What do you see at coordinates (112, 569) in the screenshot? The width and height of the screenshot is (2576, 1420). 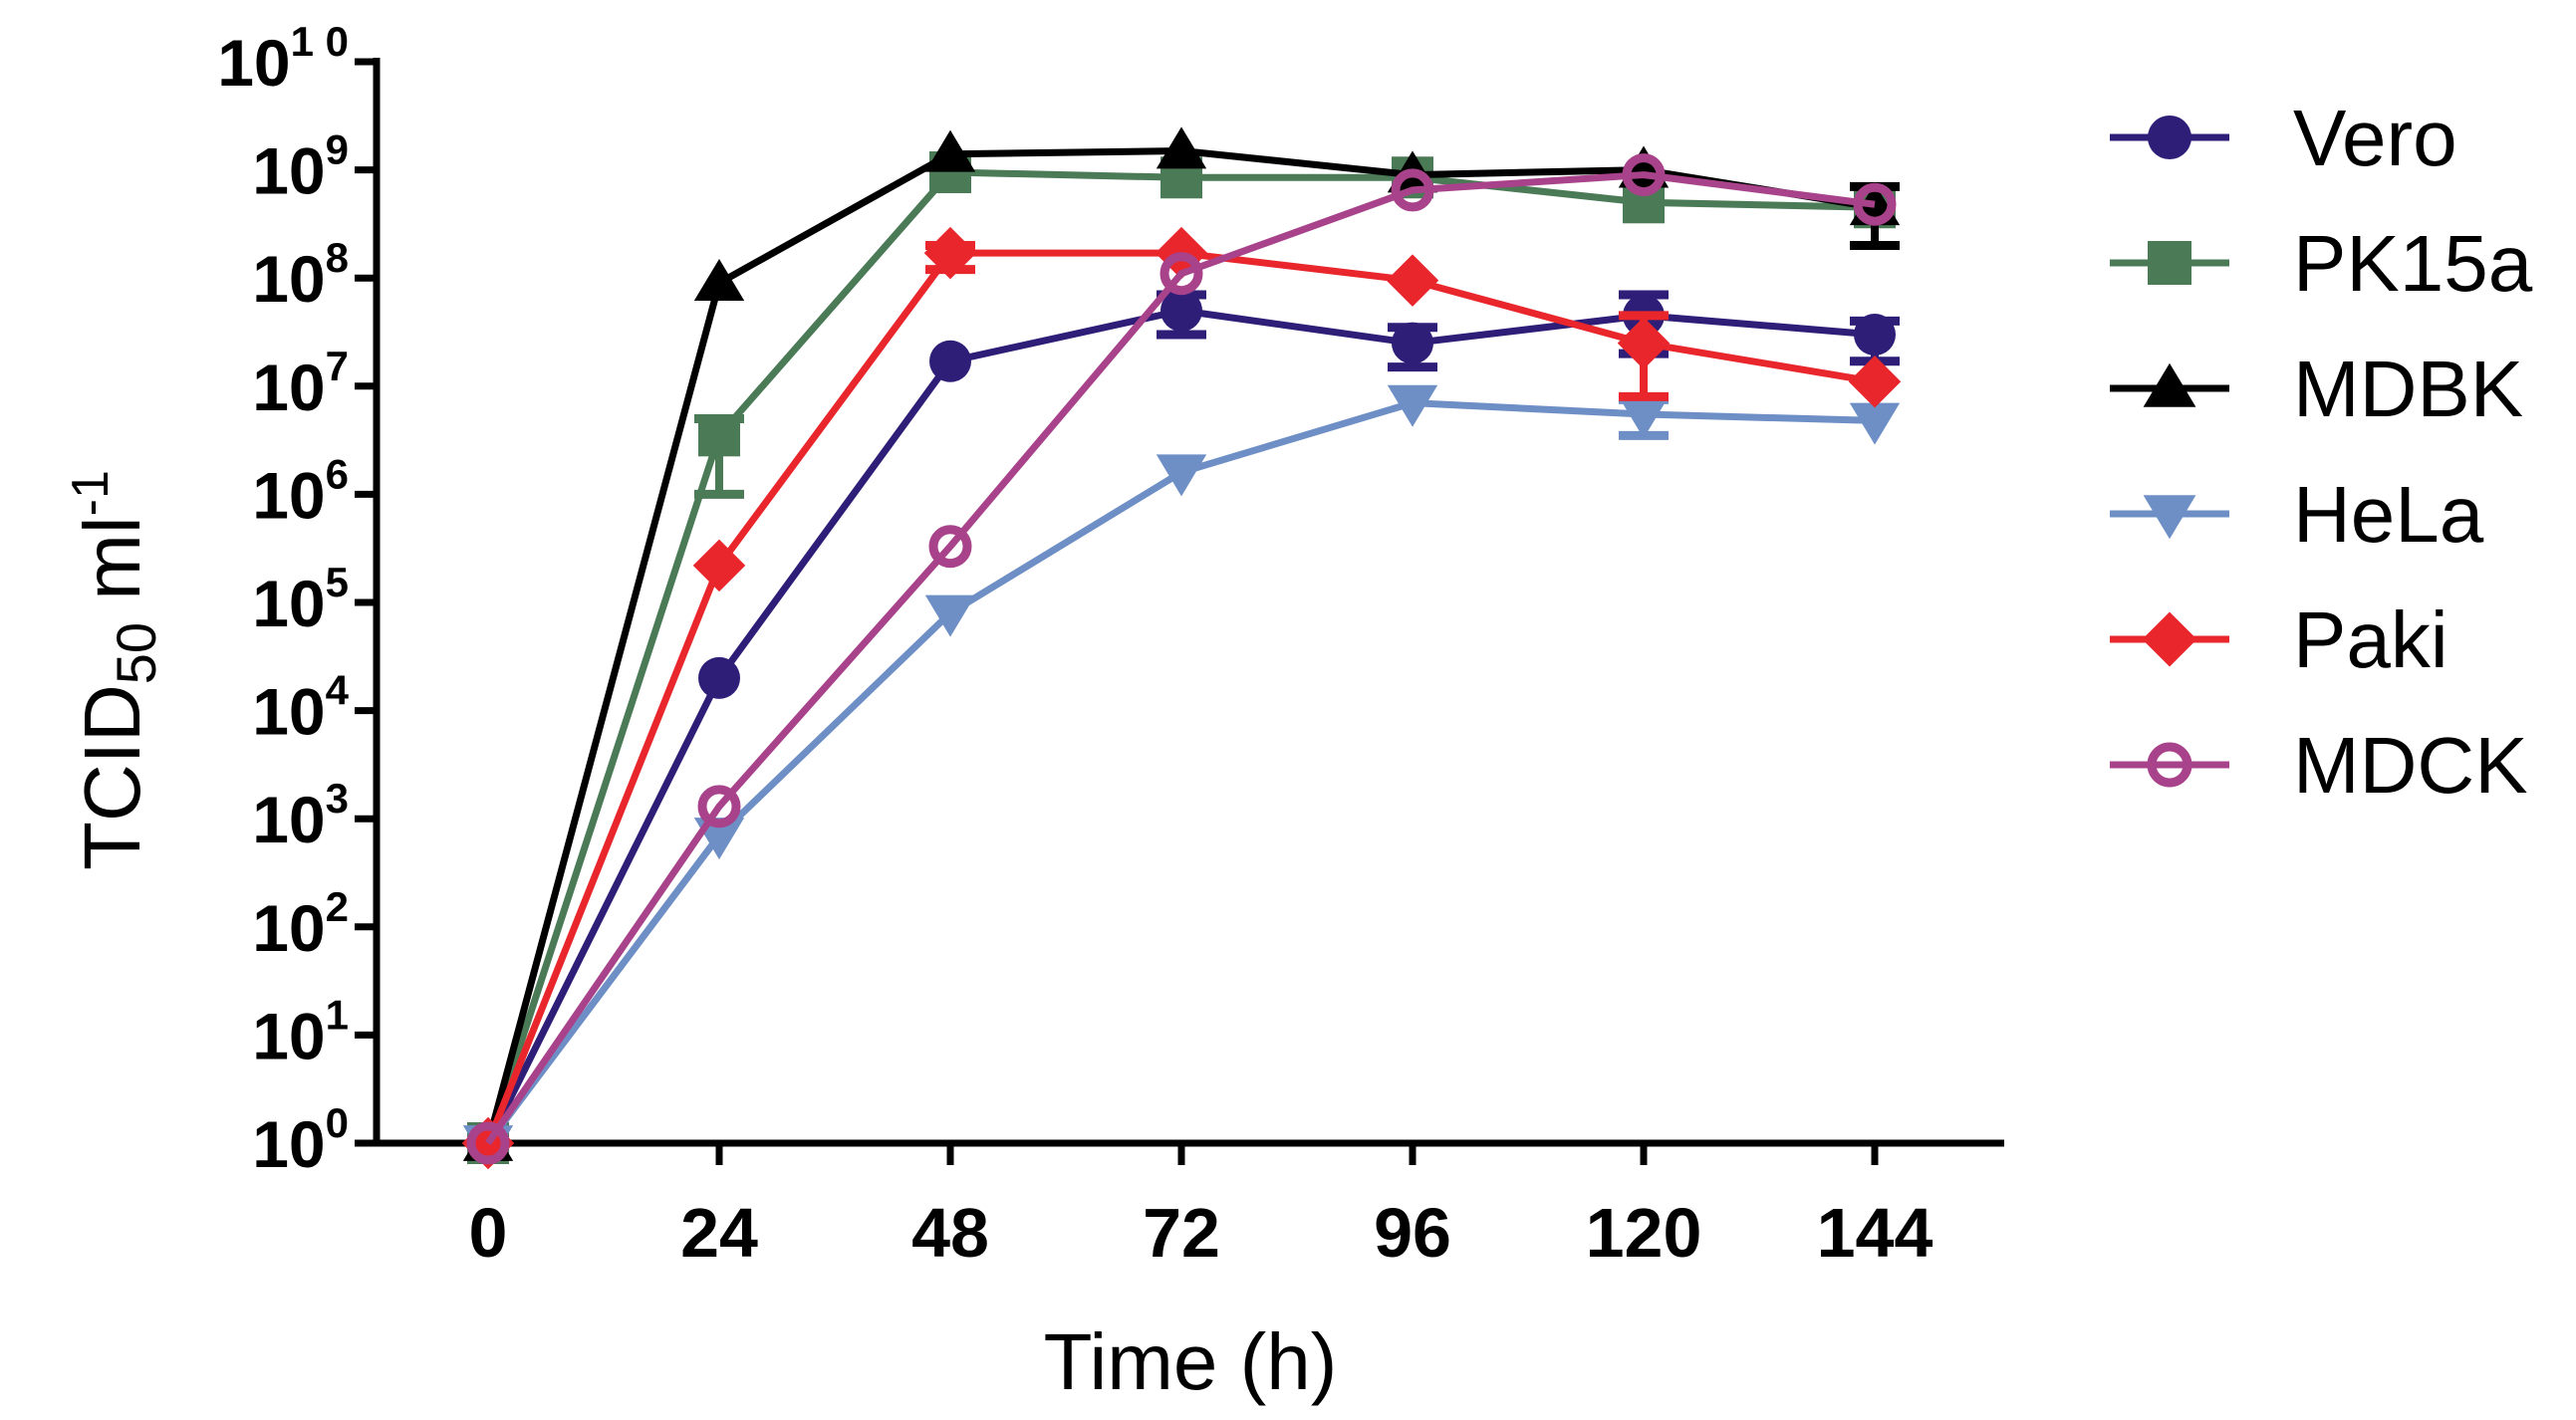 I see `y-axis-title-unit: ml` at bounding box center [112, 569].